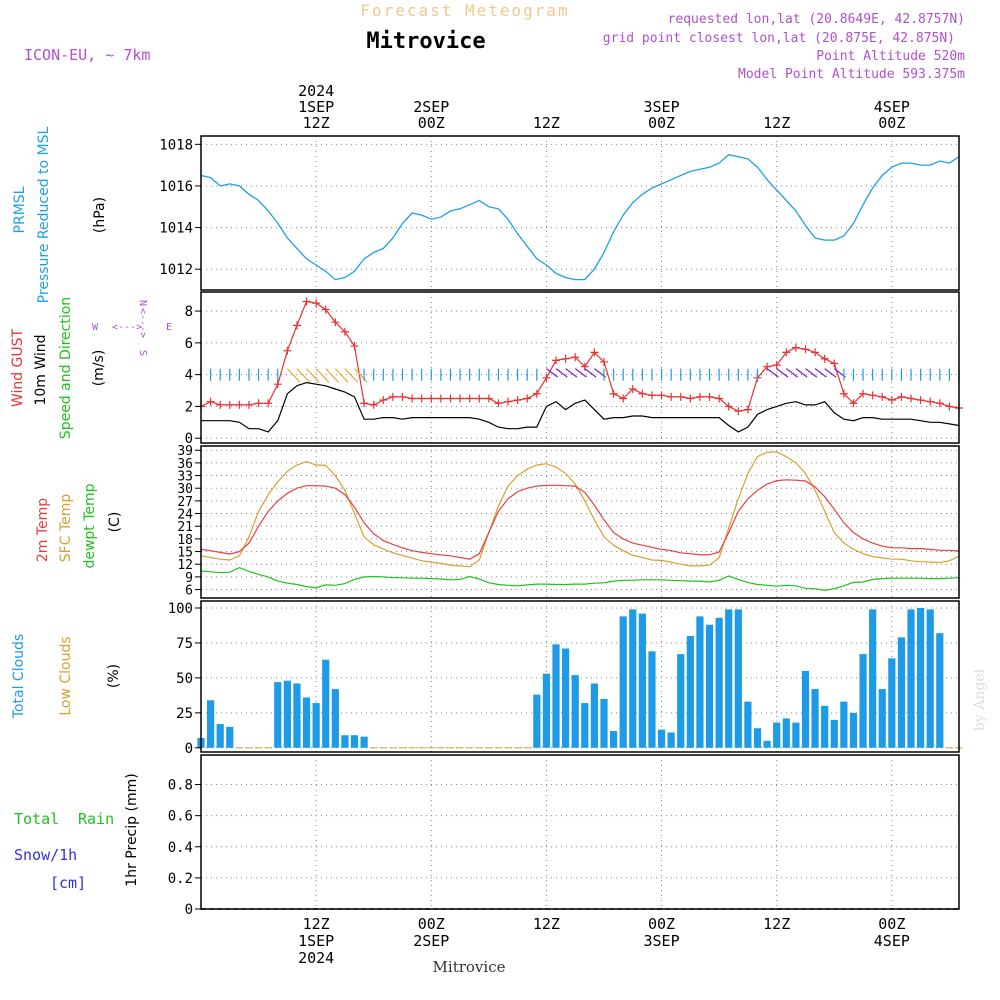 The height and width of the screenshot is (1000, 1000). I want to click on y-tick-label: 0, so click(189, 749).